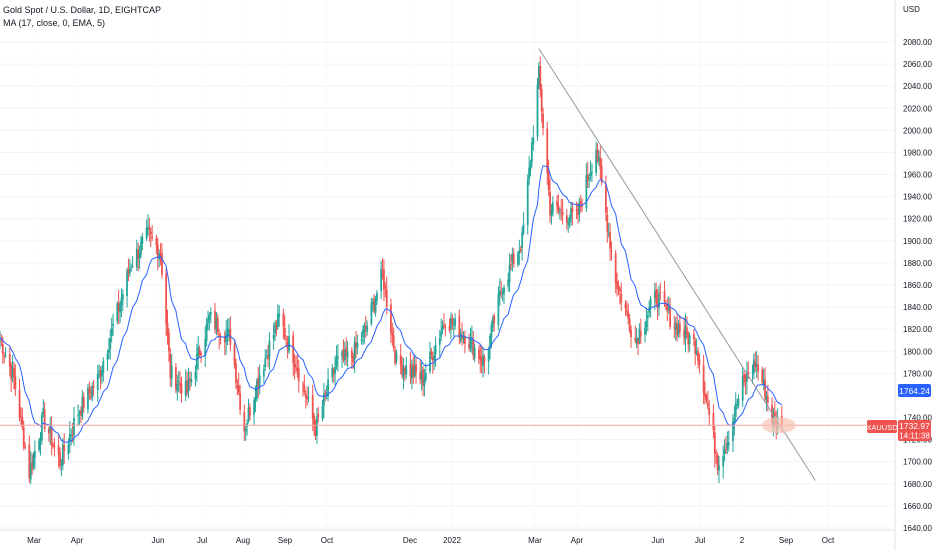  Describe the element at coordinates (917, 241) in the screenshot. I see `price-tick-label: 1900.00` at that location.